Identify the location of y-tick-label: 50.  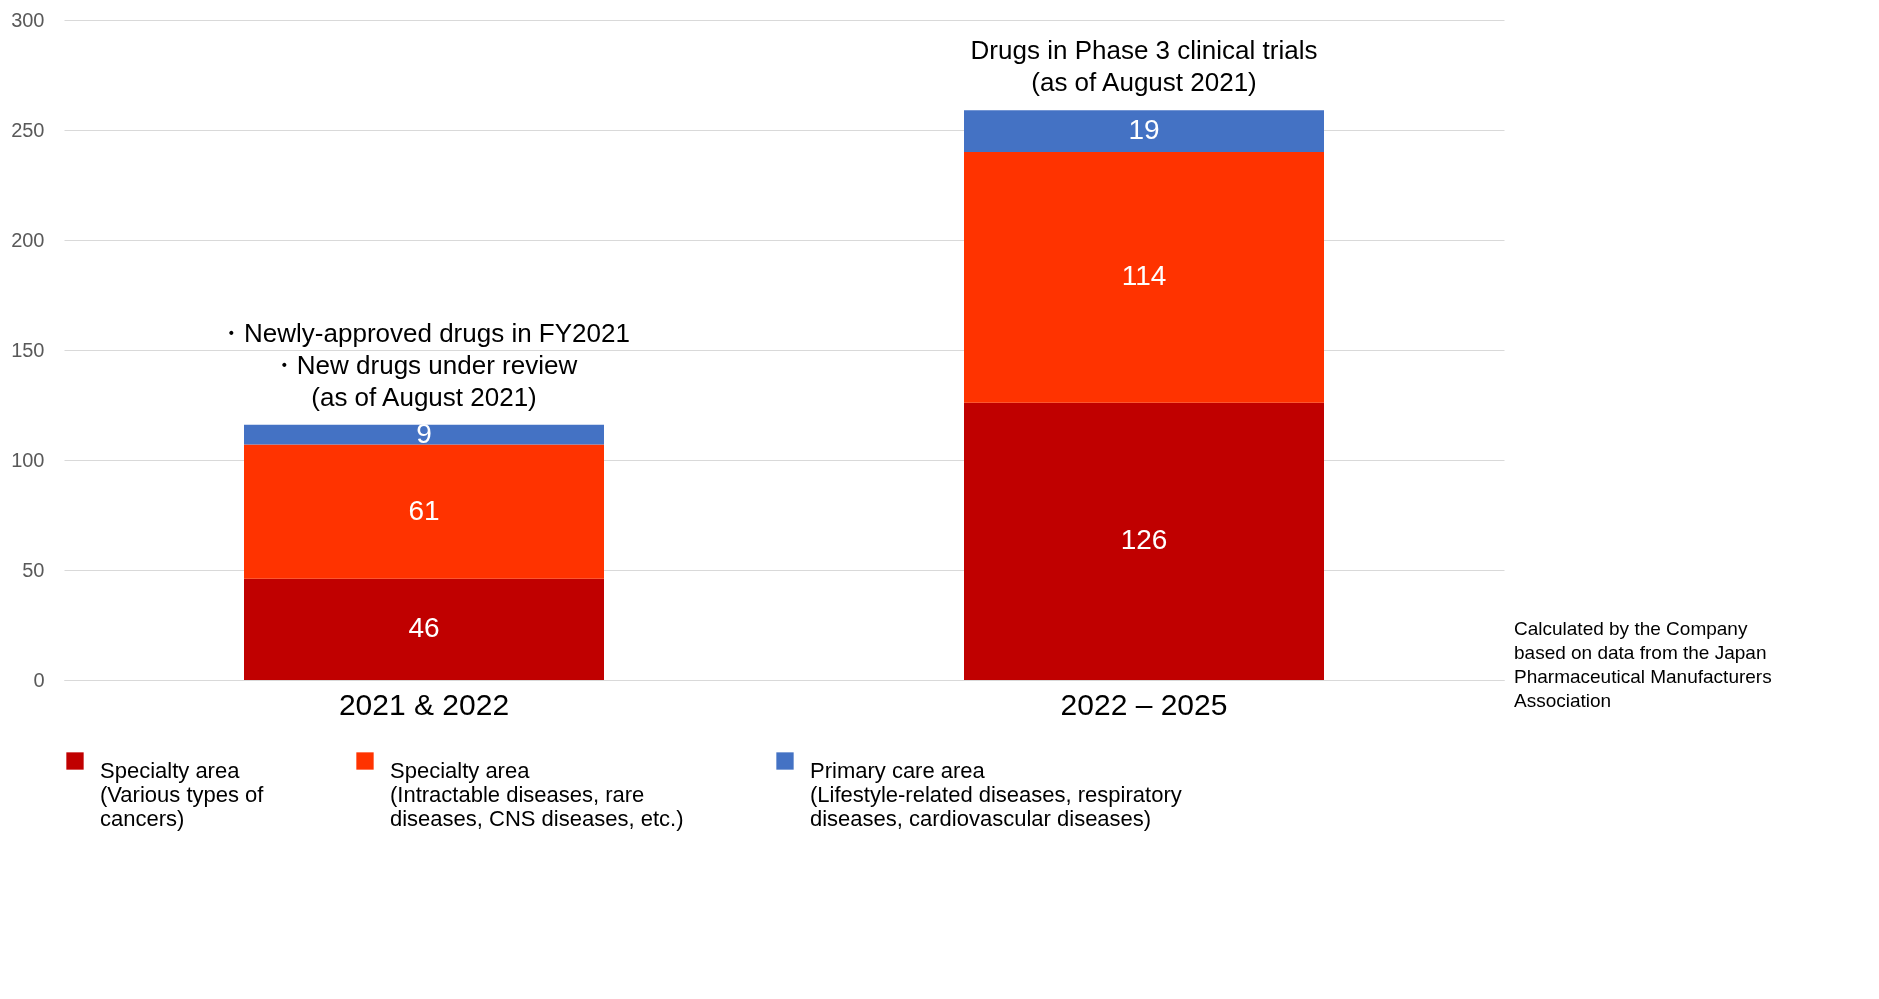
(33, 569).